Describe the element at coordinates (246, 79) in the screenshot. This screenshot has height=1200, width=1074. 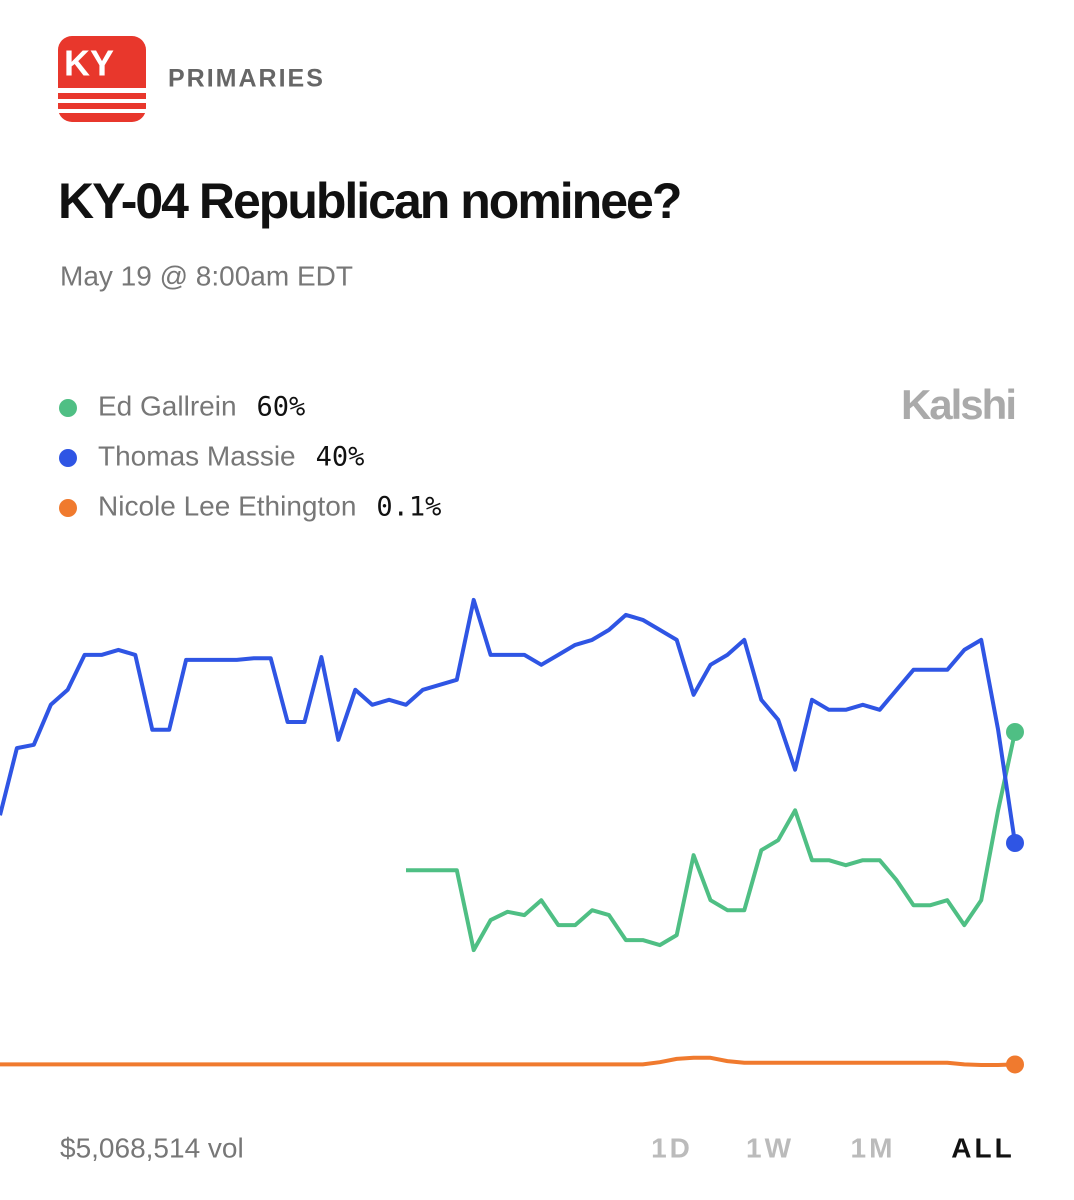
I see `category: PRIMARIES` at that location.